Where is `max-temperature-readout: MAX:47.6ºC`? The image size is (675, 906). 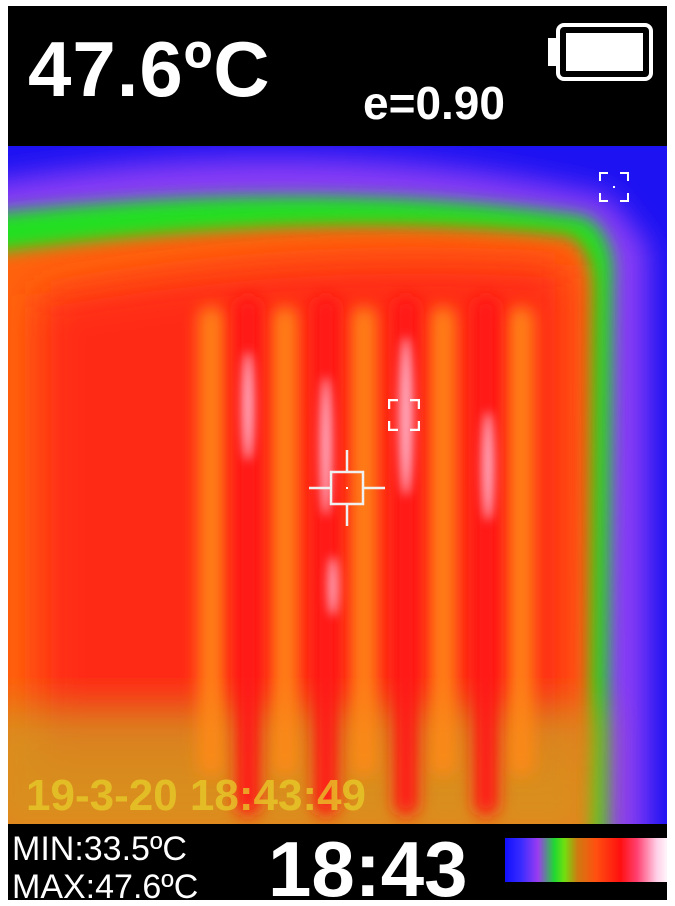 max-temperature-readout: MAX:47.6ºC is located at coordinates (105, 884).